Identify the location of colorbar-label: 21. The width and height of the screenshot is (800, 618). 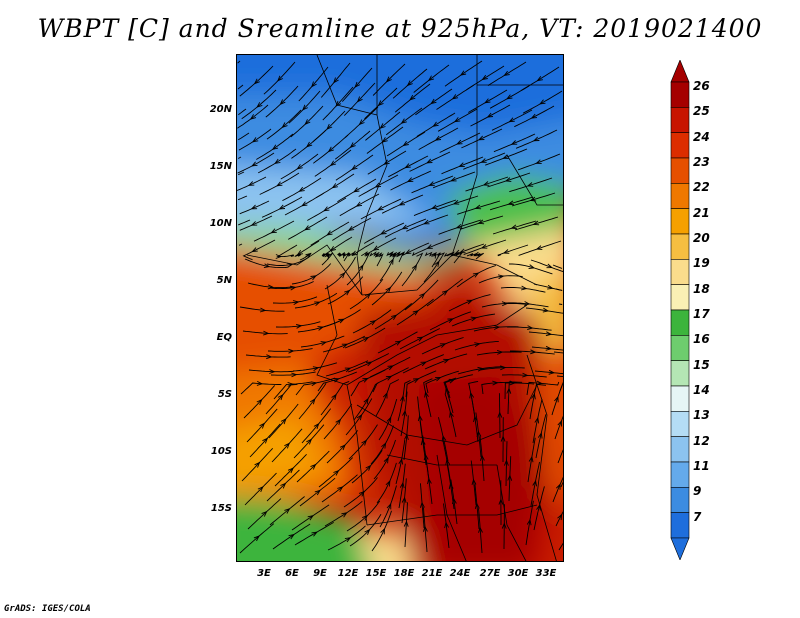
(701, 212).